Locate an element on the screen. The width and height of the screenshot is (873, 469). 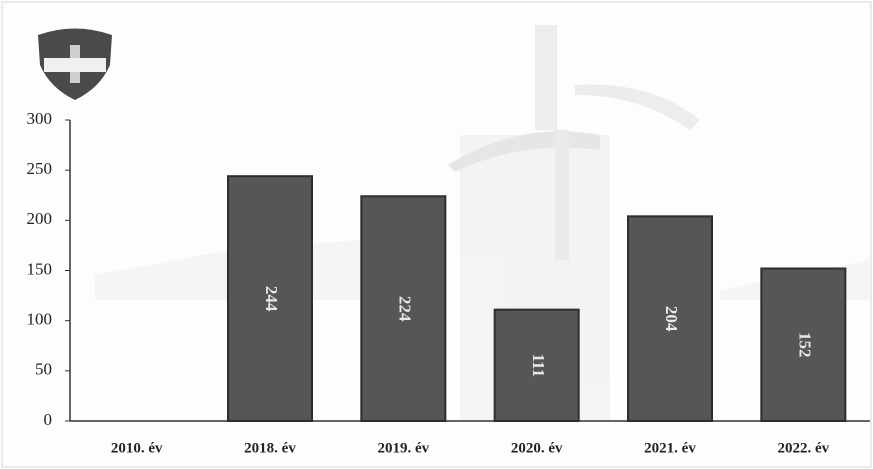
y-tick-label: 200 is located at coordinates (40, 218).